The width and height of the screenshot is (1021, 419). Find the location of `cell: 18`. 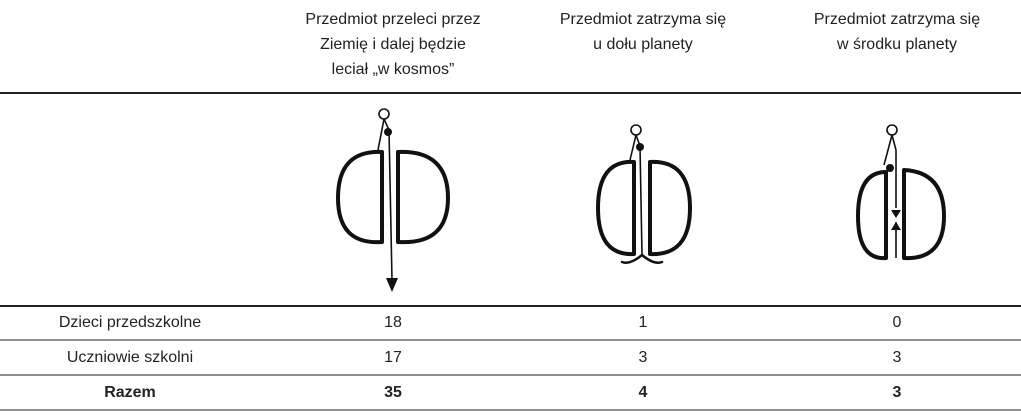

cell: 18 is located at coordinates (393, 322).